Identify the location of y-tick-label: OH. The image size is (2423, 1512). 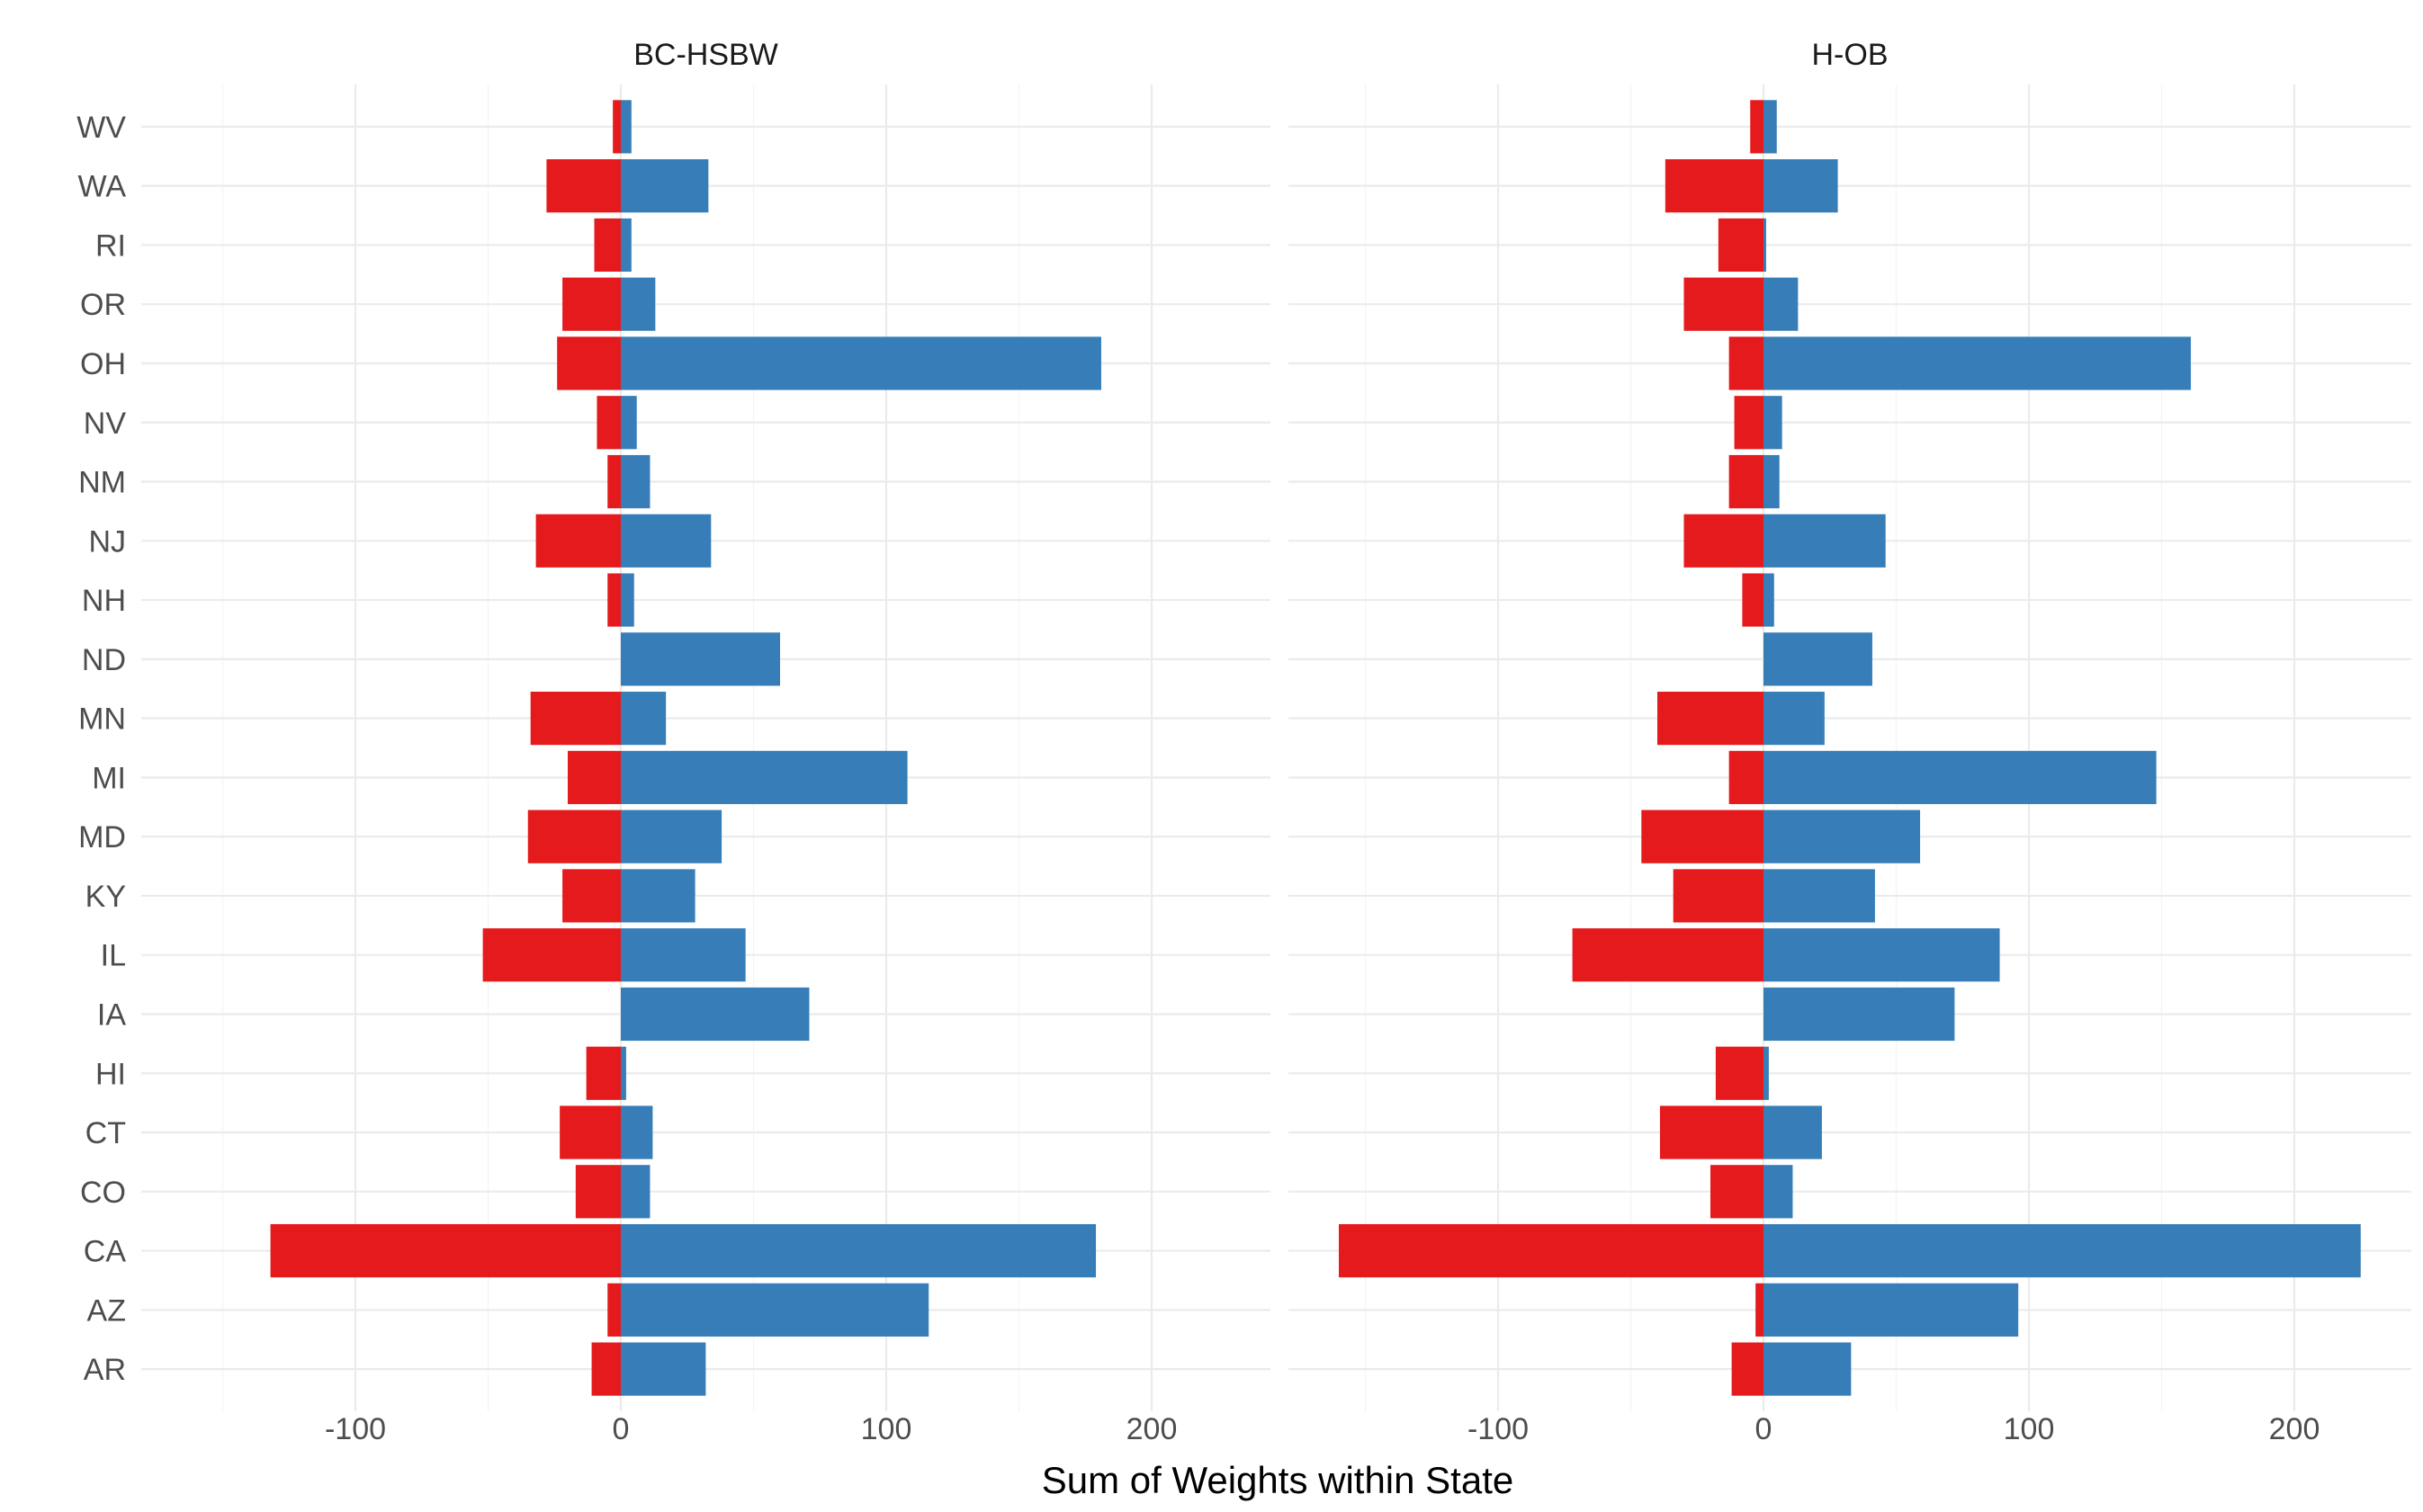
(103, 364).